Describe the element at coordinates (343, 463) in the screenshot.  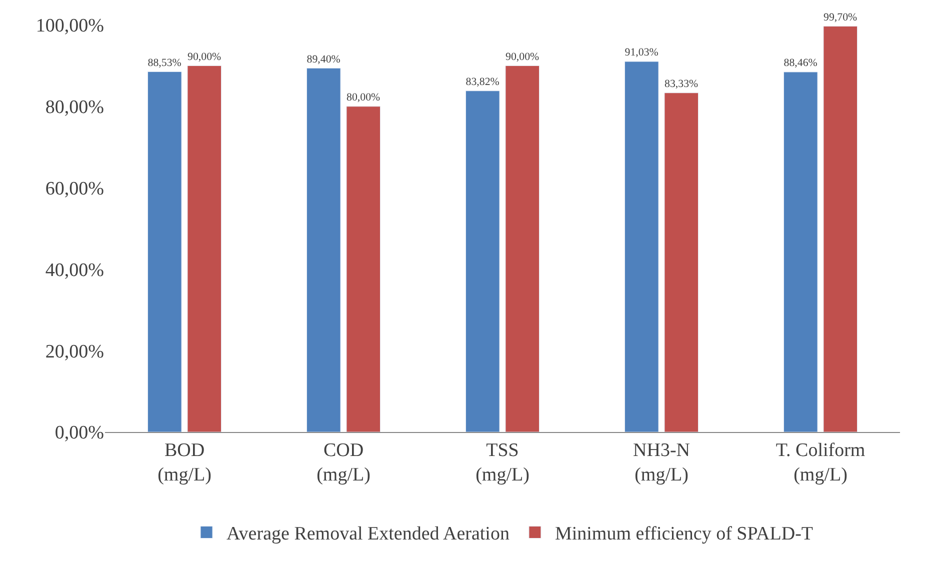
I see `x-tick-label: COD (mg/L)` at that location.